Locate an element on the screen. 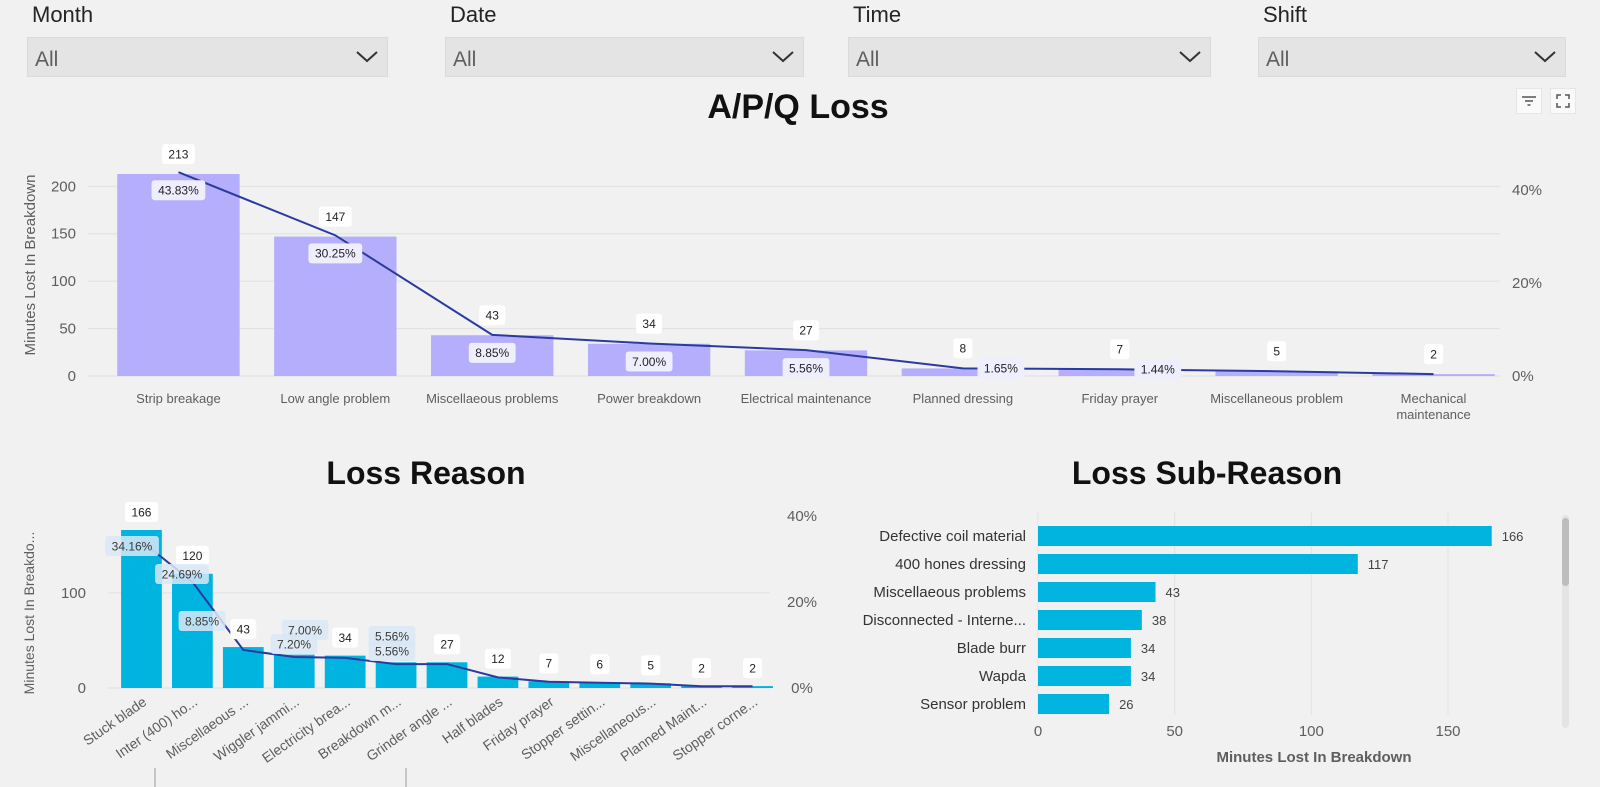  y2-tick-label: 40% is located at coordinates (1527, 190).